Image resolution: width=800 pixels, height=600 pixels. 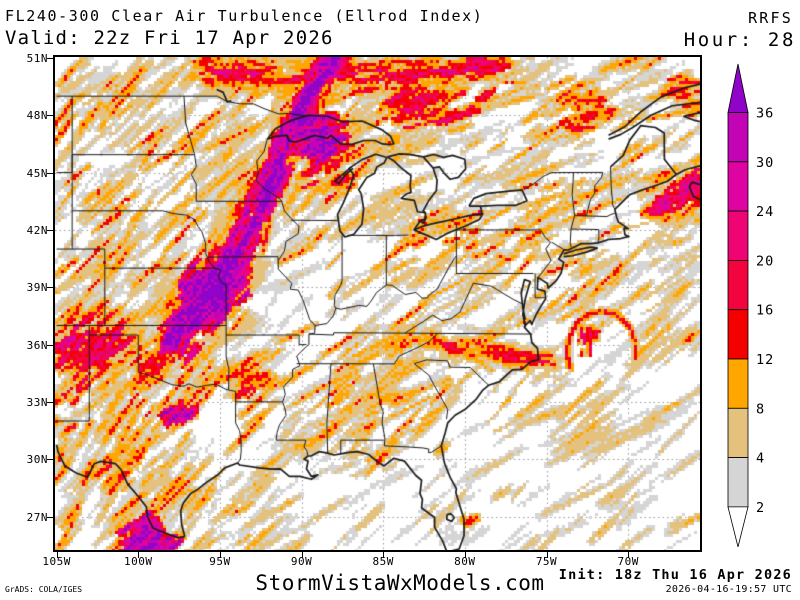 What do you see at coordinates (37, 517) in the screenshot?
I see `lat-axis-label: 27N` at bounding box center [37, 517].